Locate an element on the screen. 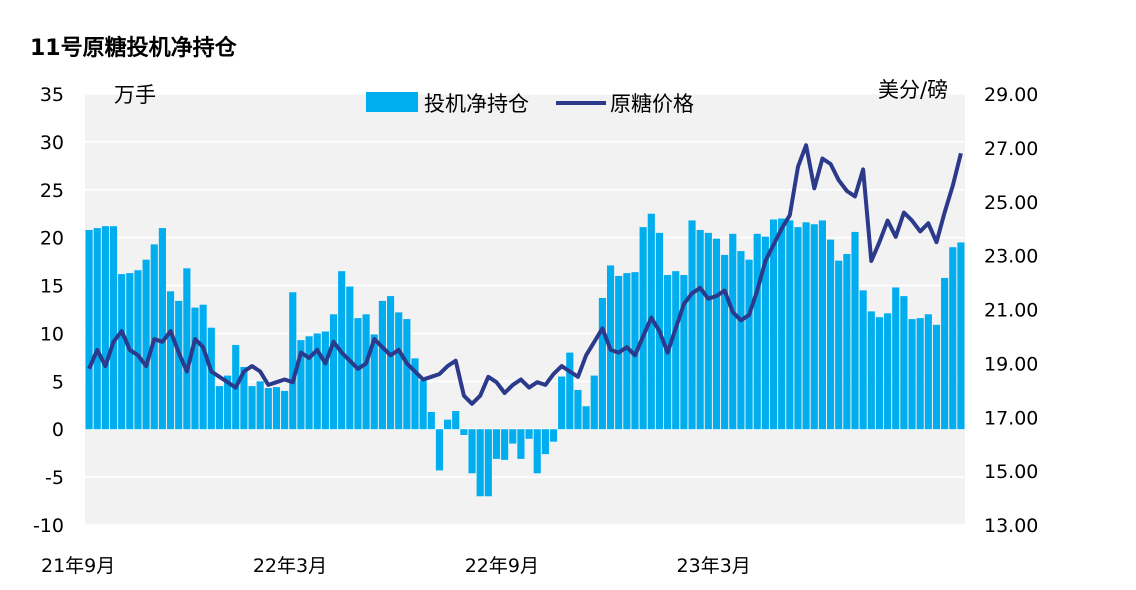  legend-label-bars: 投机净持仓 is located at coordinates (476, 104).